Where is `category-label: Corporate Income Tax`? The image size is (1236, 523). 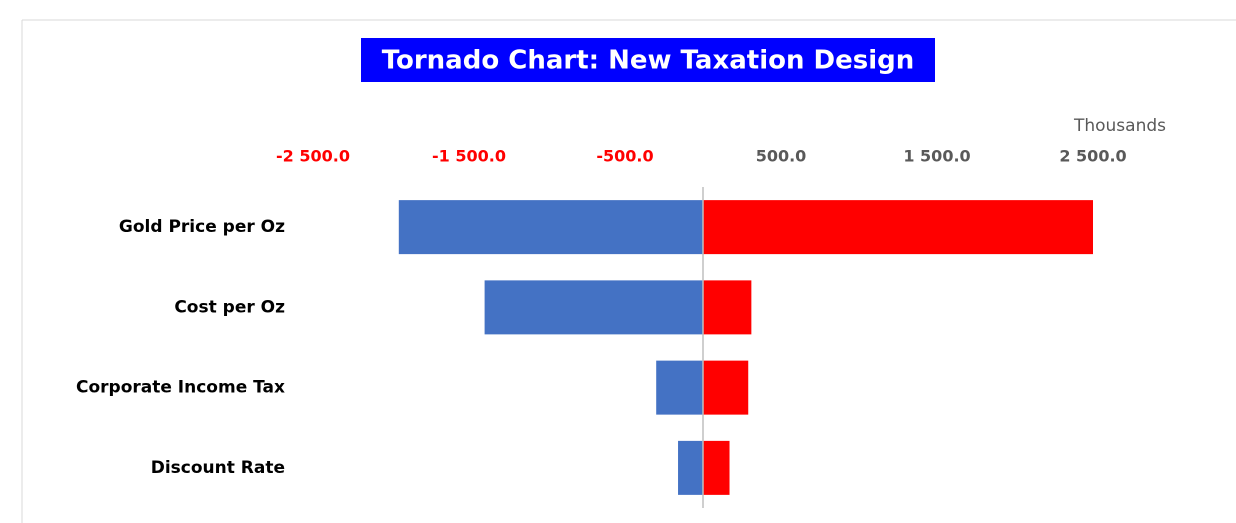
category-label: Corporate Income Tax is located at coordinates (180, 388).